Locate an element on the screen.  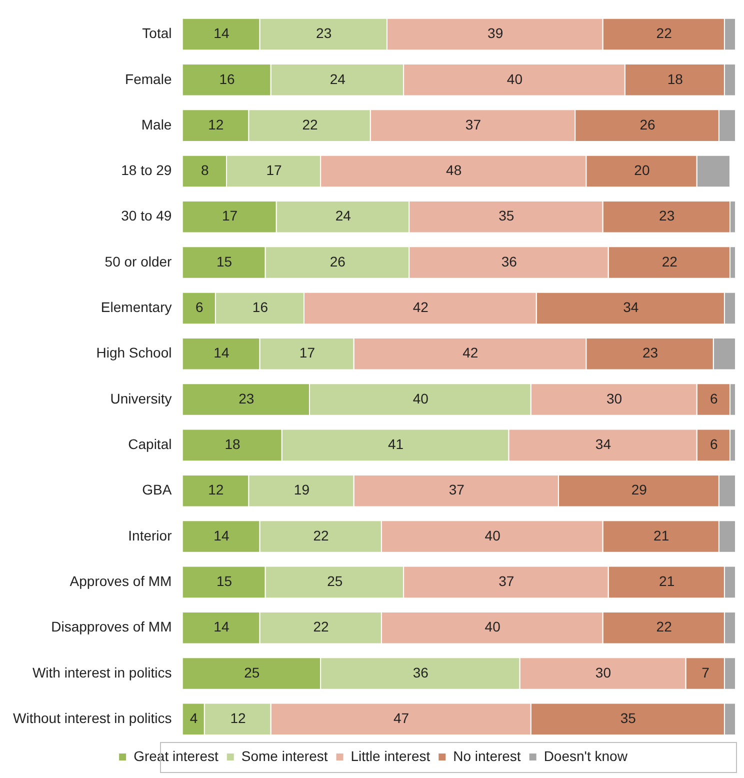
data-label: 4 is located at coordinates (194, 718).